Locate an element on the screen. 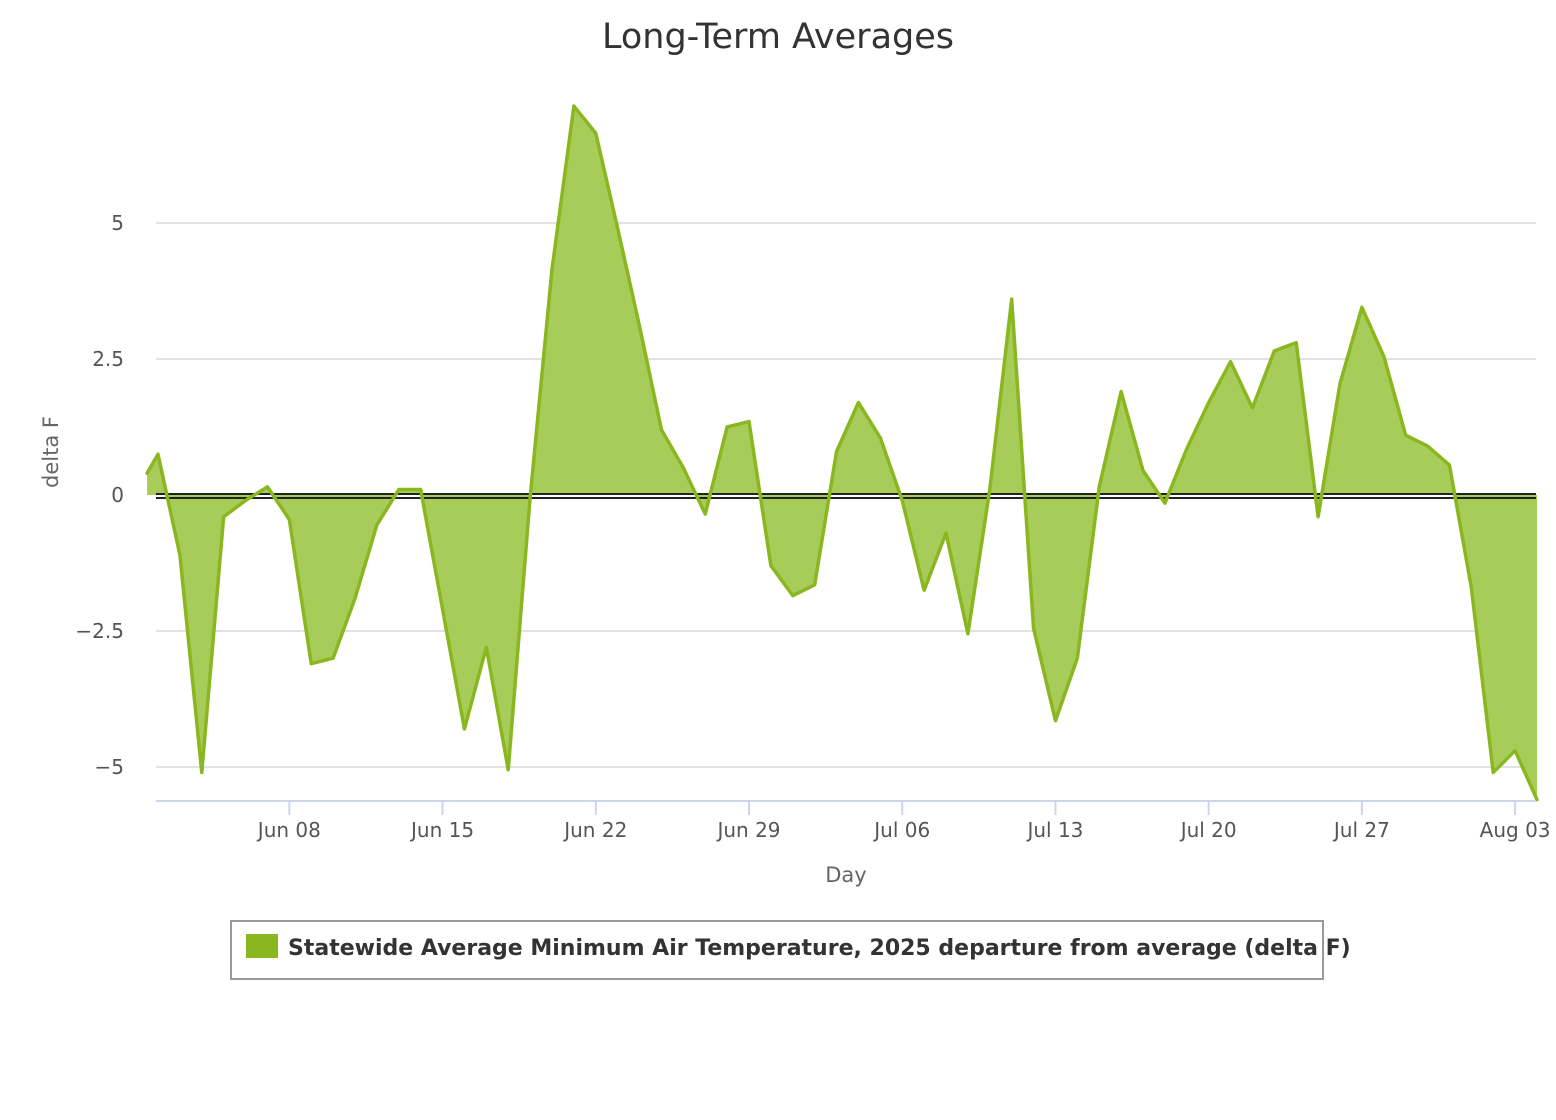  legend-swatch is located at coordinates (262, 946).